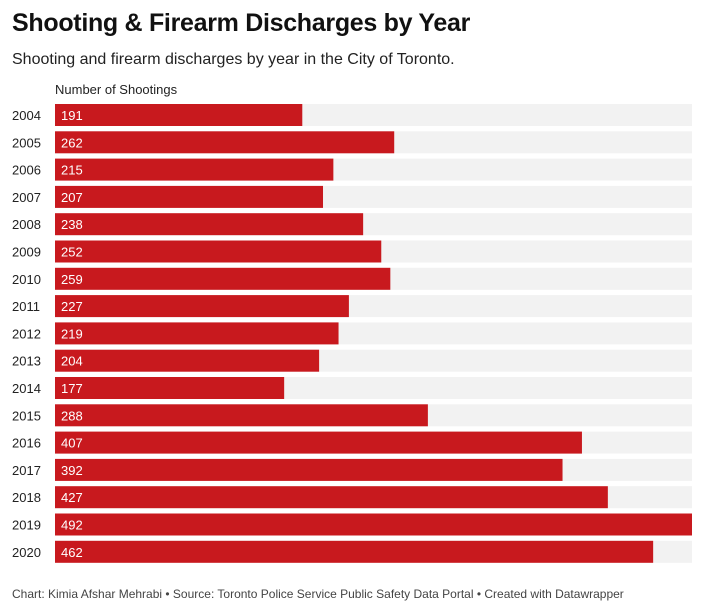  I want to click on bar-2004, so click(179, 115).